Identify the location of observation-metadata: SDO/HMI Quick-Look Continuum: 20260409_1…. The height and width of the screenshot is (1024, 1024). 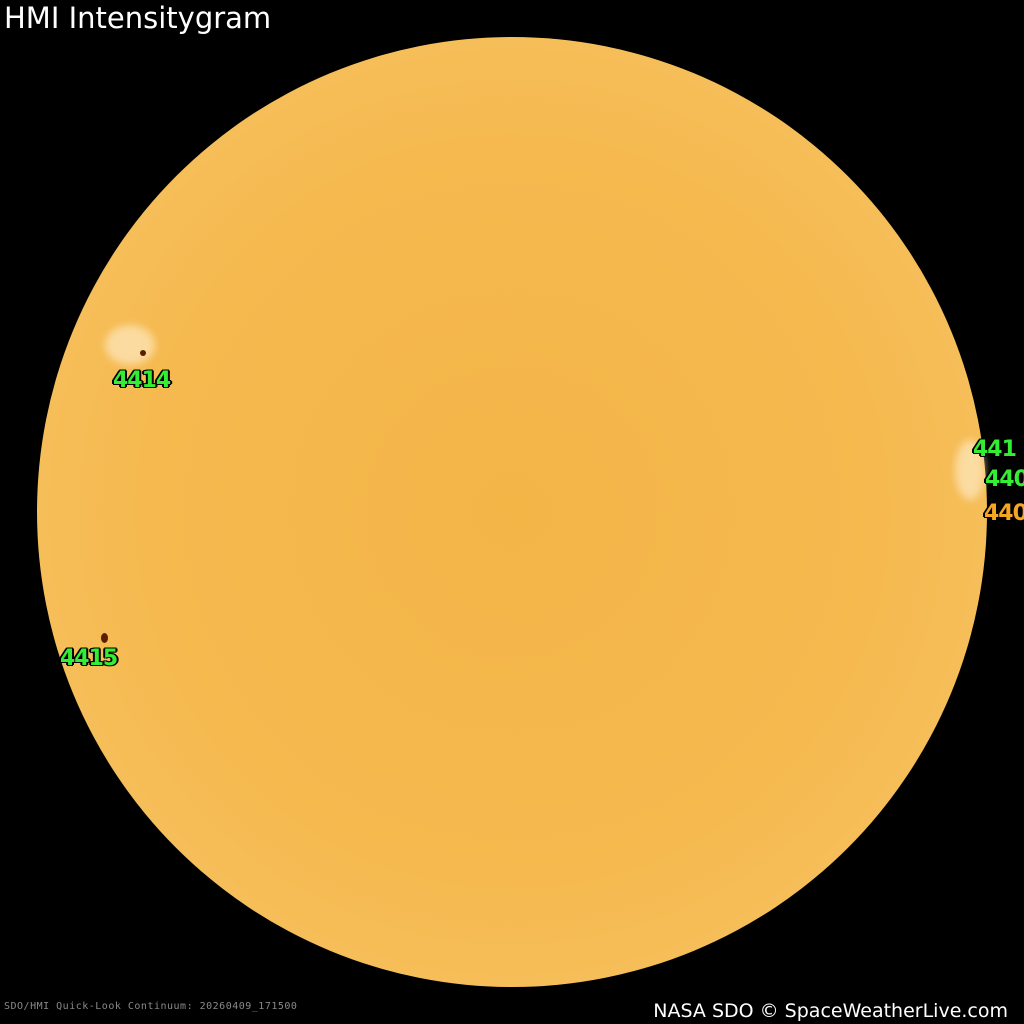
(151, 1006).